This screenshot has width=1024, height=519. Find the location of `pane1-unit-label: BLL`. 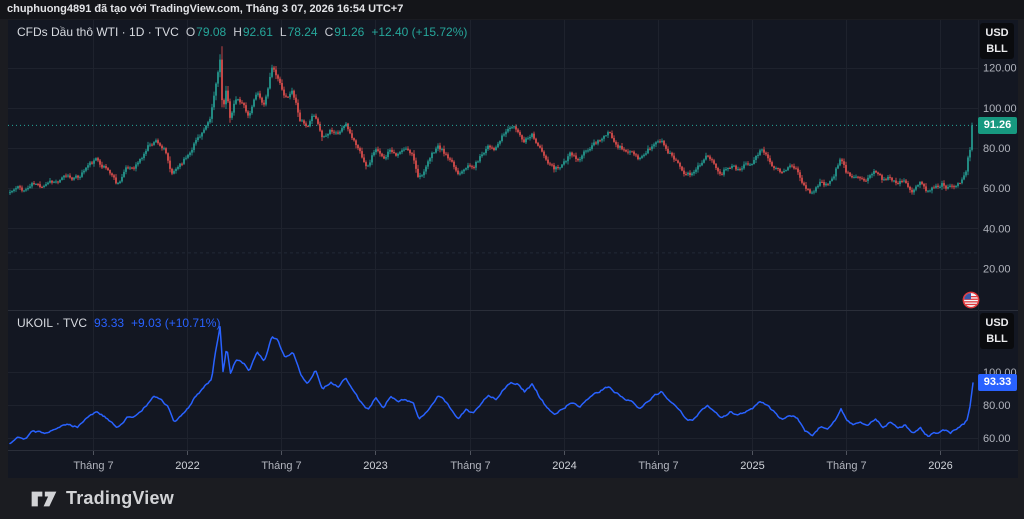

pane1-unit-label: BLL is located at coordinates (997, 49).